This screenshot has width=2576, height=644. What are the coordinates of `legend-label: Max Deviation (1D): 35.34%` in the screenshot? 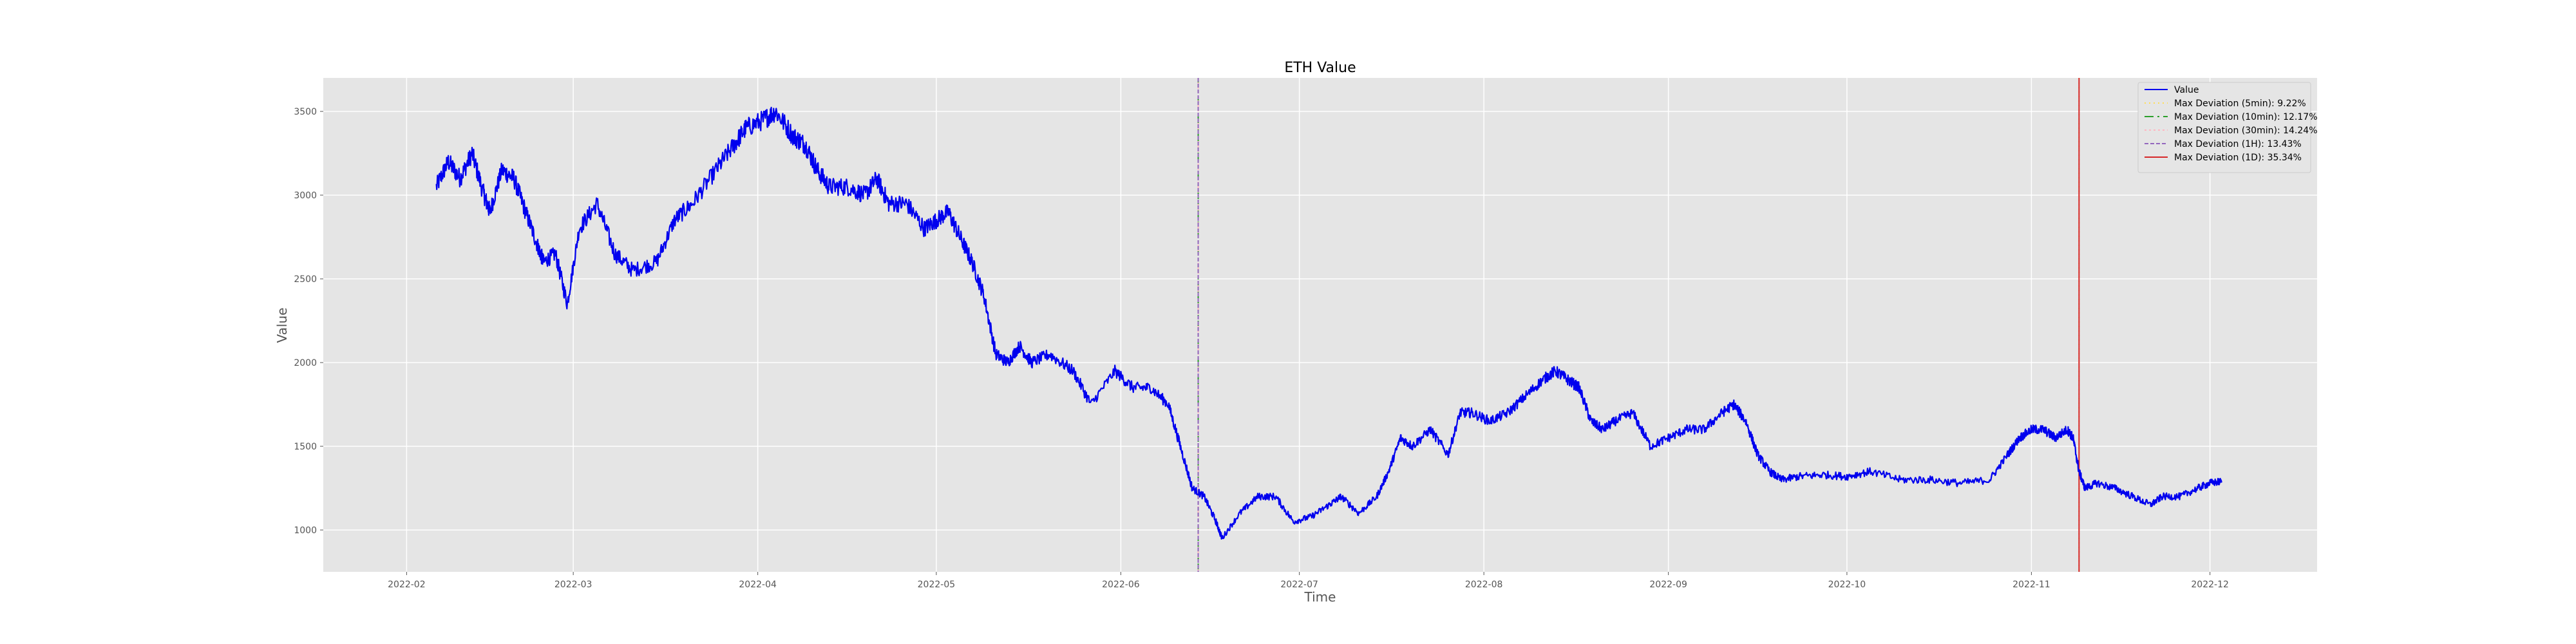 It's located at (2238, 158).